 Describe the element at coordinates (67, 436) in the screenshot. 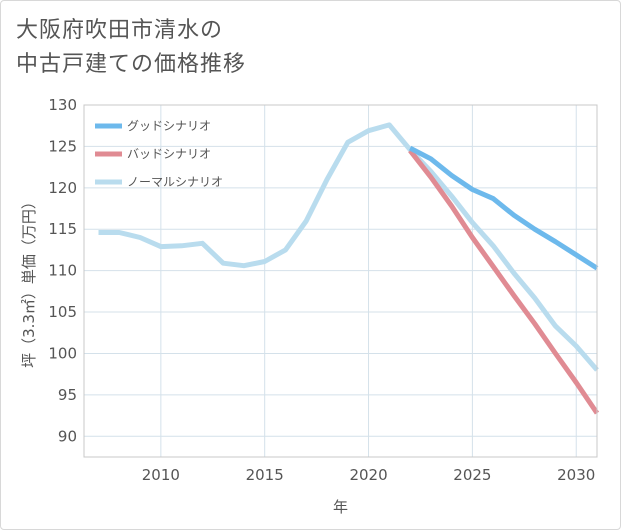

I see `y-tick-label: 90` at that location.